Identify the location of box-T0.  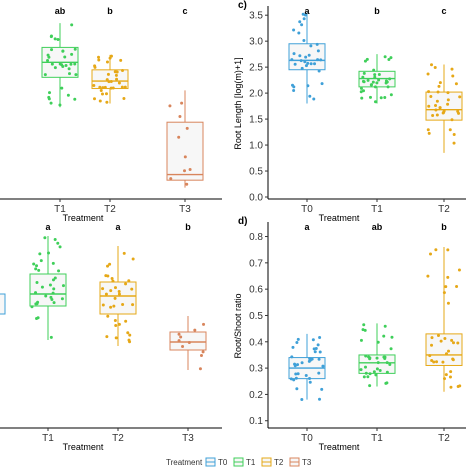
(307, 367).